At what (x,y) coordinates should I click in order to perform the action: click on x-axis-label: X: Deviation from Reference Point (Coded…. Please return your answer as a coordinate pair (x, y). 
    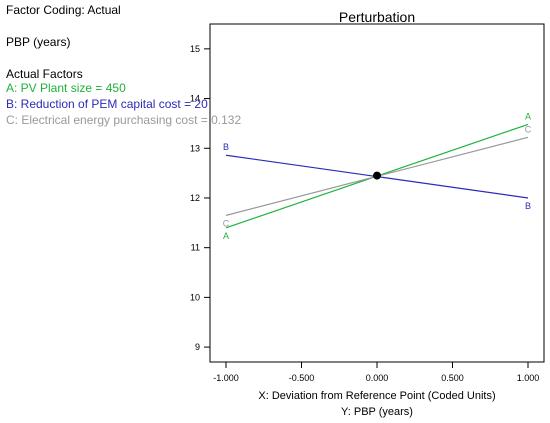
    Looking at the image, I should click on (376, 396).